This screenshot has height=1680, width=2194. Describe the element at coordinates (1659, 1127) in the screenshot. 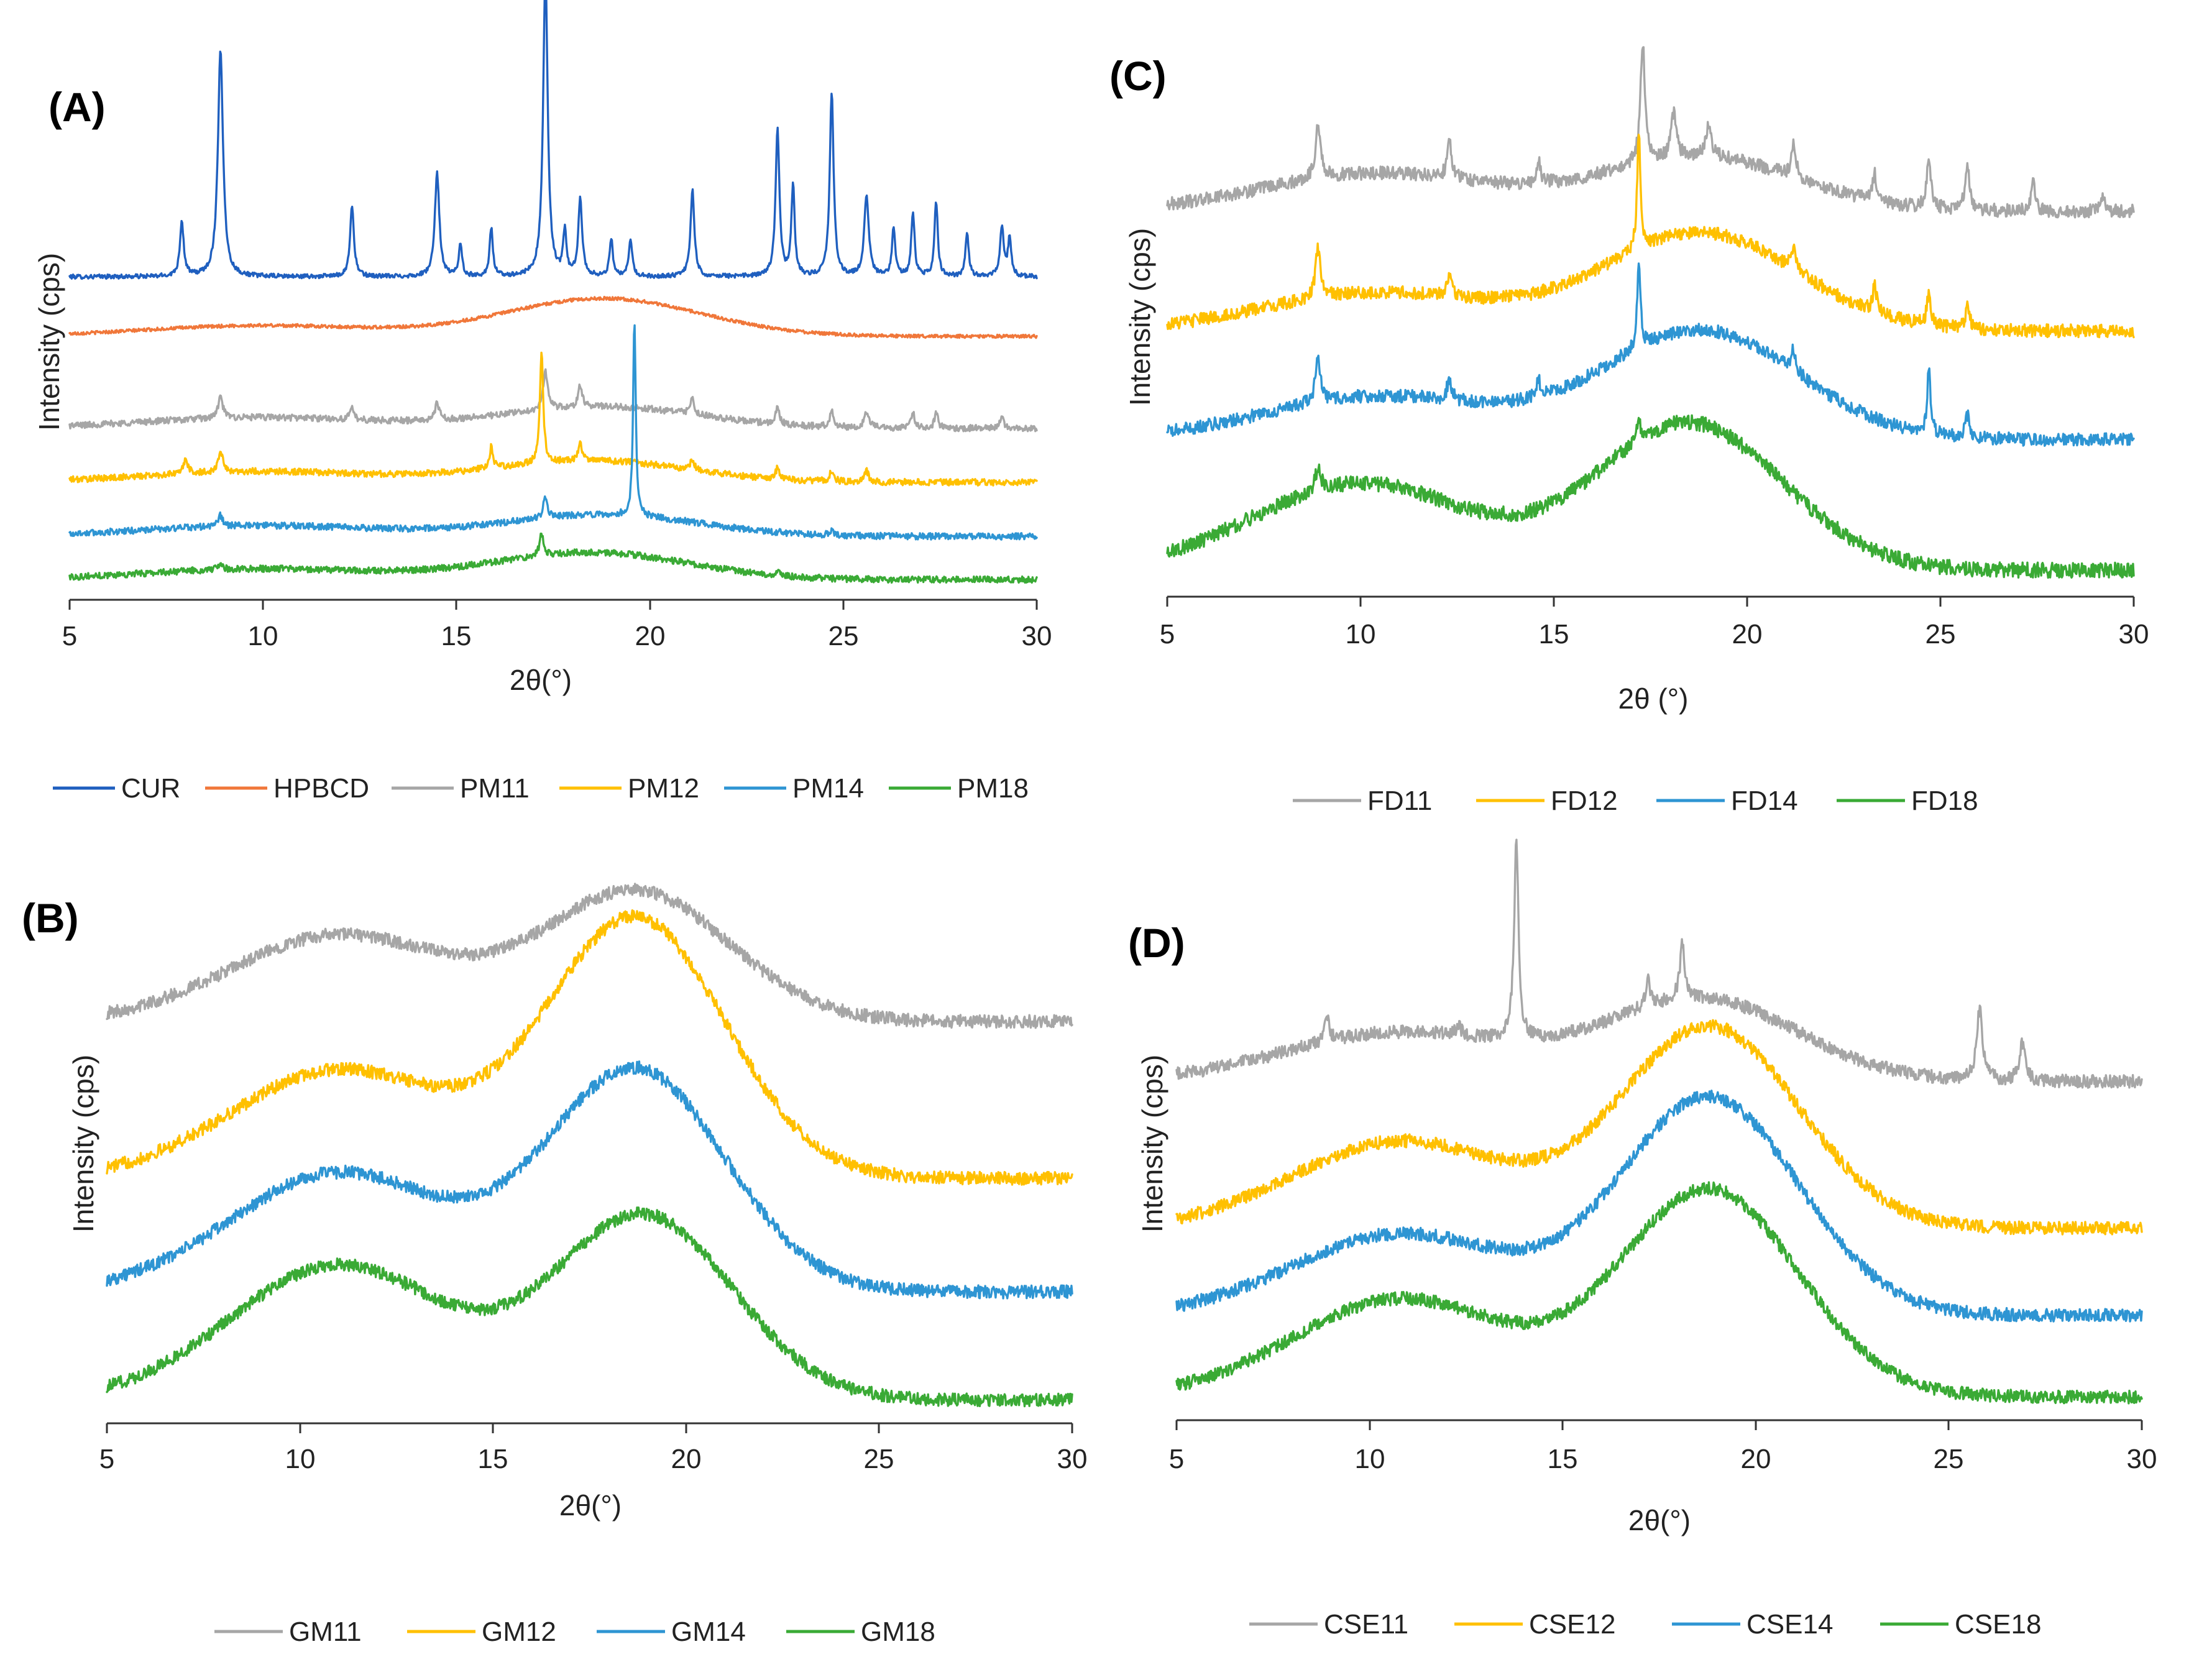

I see `series-line-cse12` at that location.